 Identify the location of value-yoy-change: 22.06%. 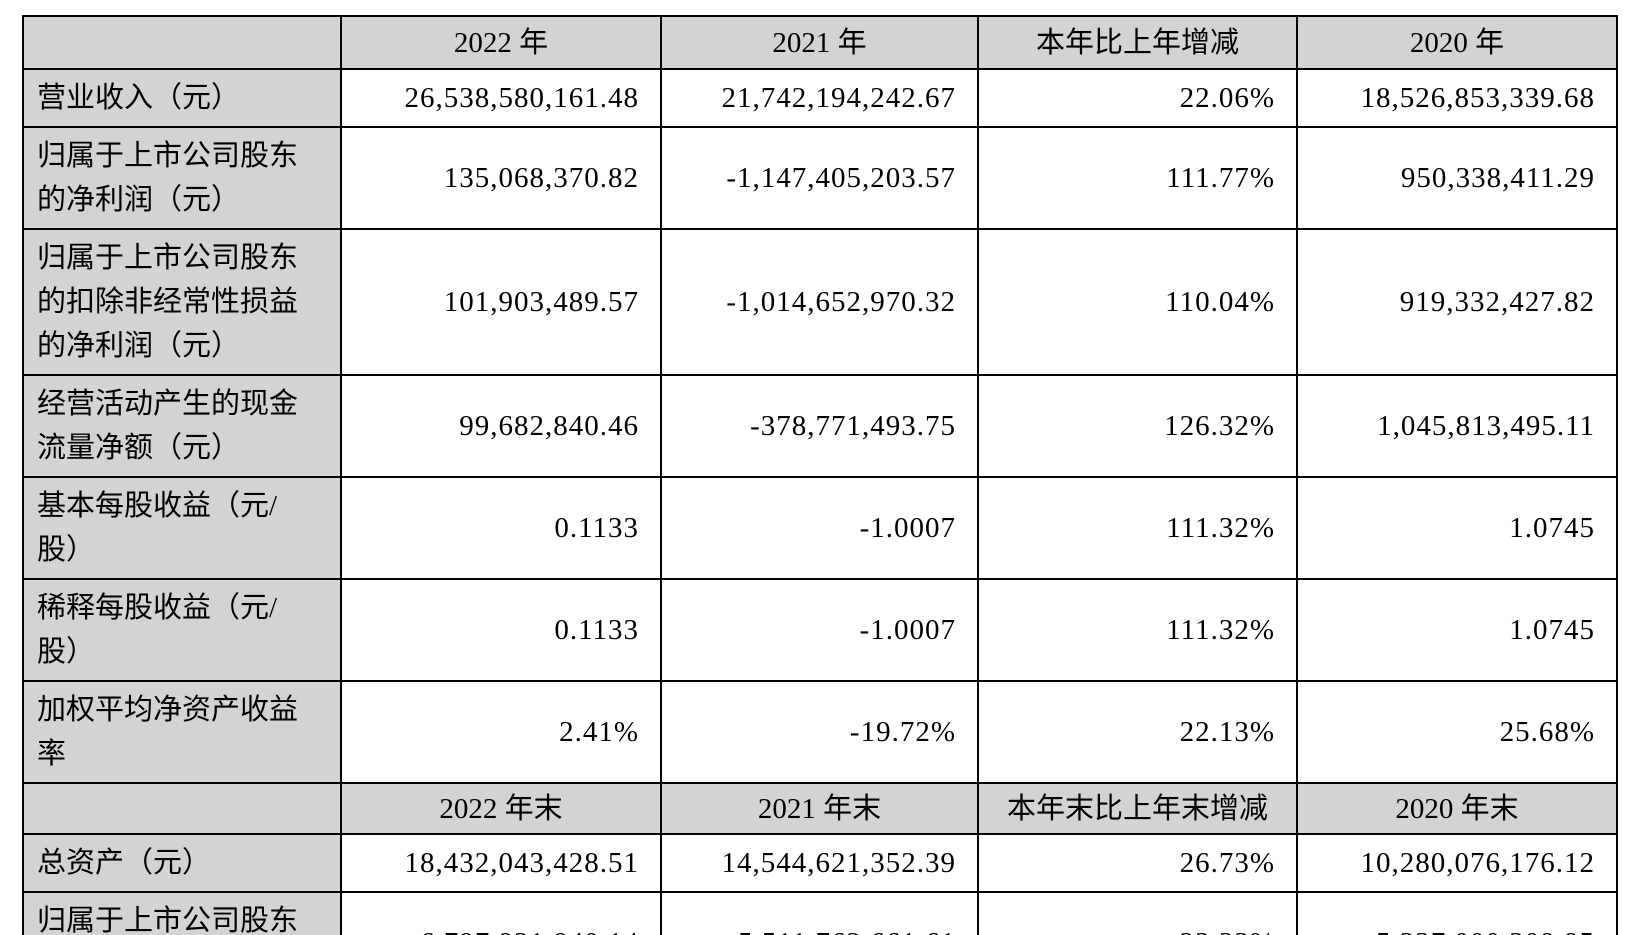
(1137, 98).